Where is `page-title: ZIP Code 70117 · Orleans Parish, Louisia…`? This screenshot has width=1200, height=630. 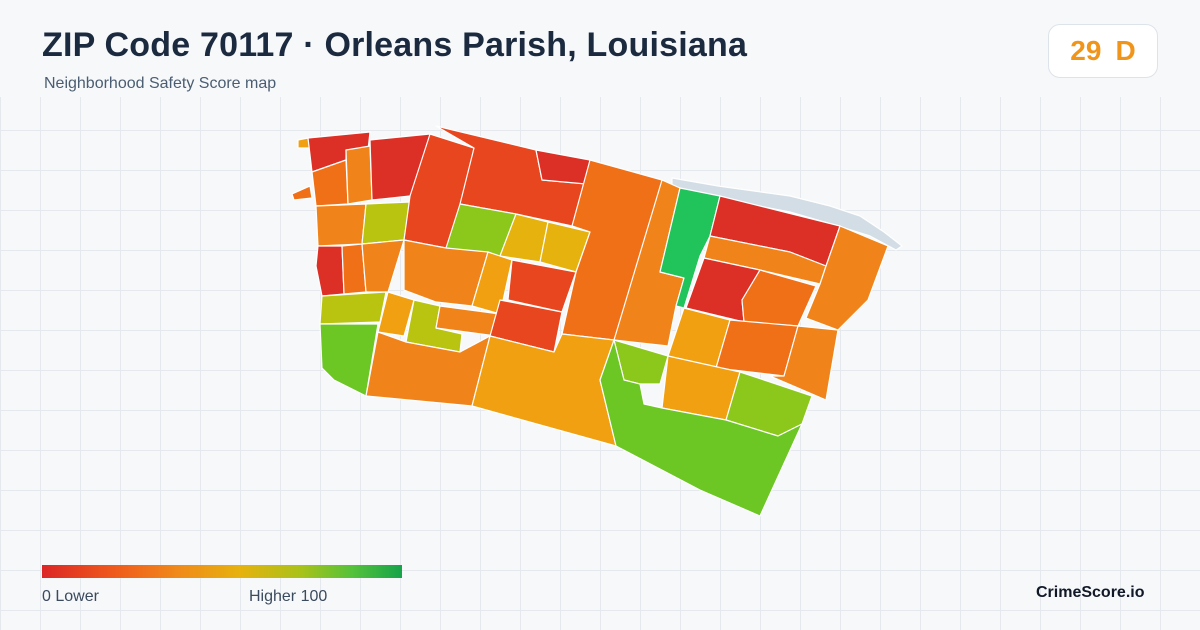 page-title: ZIP Code 70117 · Orleans Parish, Louisia… is located at coordinates (395, 45).